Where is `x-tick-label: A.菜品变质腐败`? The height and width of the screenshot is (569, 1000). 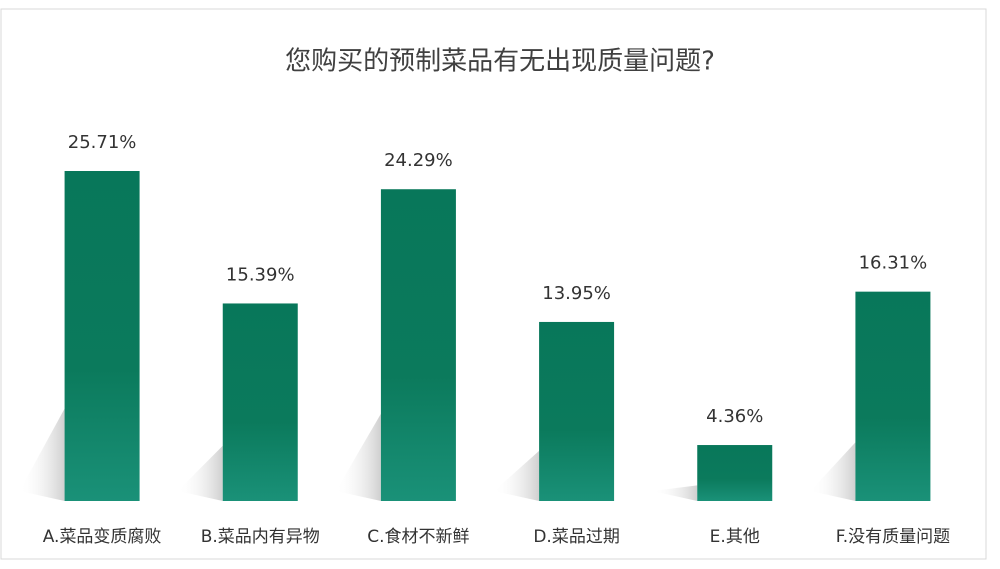
x-tick-label: A.菜品变质腐败 is located at coordinates (102, 537).